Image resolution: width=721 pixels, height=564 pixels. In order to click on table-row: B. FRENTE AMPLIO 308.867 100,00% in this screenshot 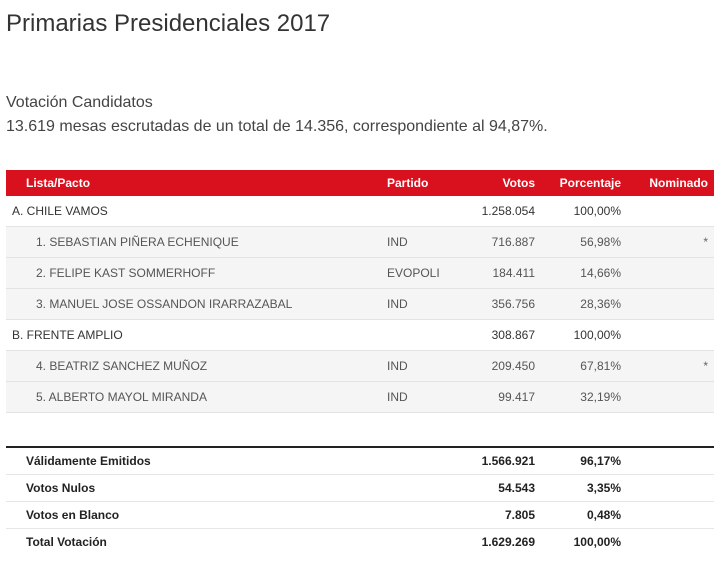, I will do `click(360, 335)`.